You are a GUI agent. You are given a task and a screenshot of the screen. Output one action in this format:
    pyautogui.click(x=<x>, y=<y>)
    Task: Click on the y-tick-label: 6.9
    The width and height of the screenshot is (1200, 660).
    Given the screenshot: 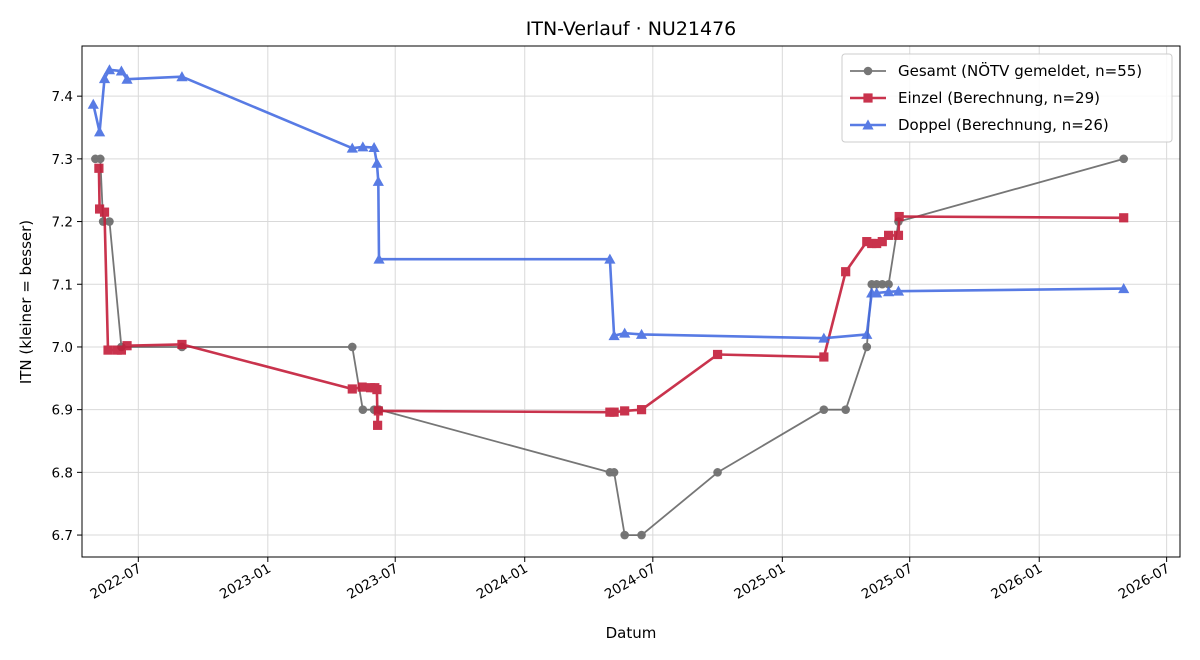 What is the action you would take?
    pyautogui.click(x=62, y=411)
    